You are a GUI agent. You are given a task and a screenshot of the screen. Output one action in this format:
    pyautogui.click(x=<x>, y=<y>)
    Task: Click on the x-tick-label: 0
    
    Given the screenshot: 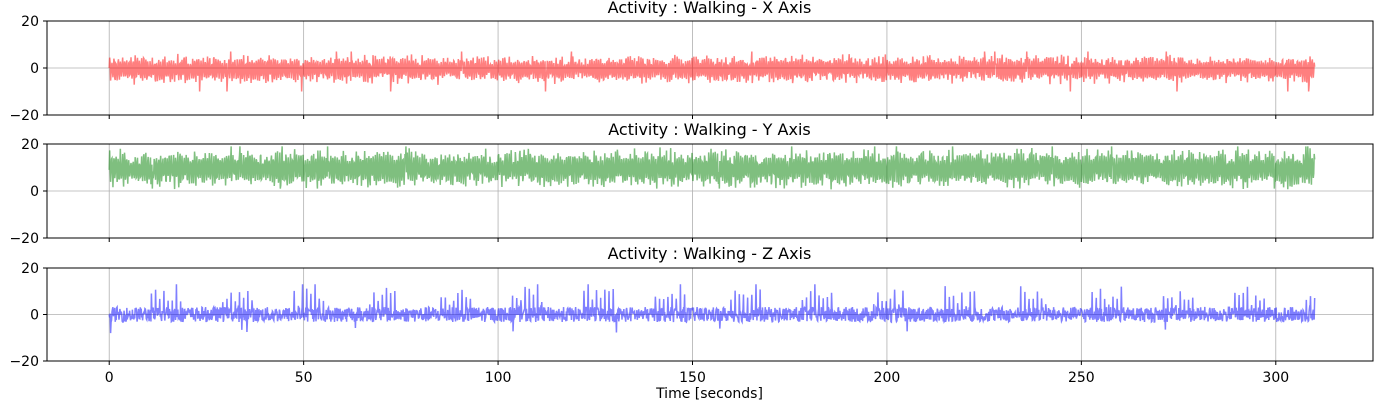 What is the action you would take?
    pyautogui.click(x=109, y=378)
    